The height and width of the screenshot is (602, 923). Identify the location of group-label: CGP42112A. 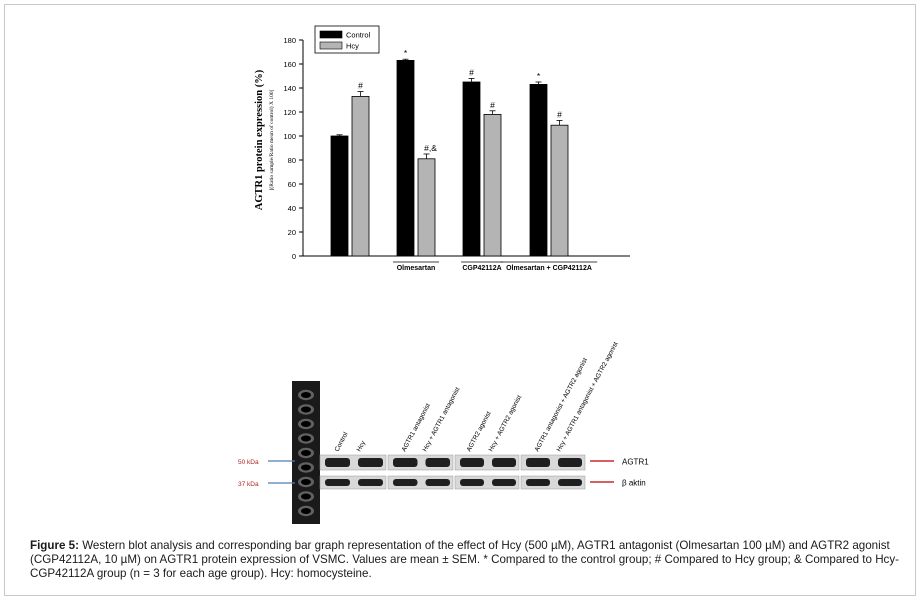
(481, 268).